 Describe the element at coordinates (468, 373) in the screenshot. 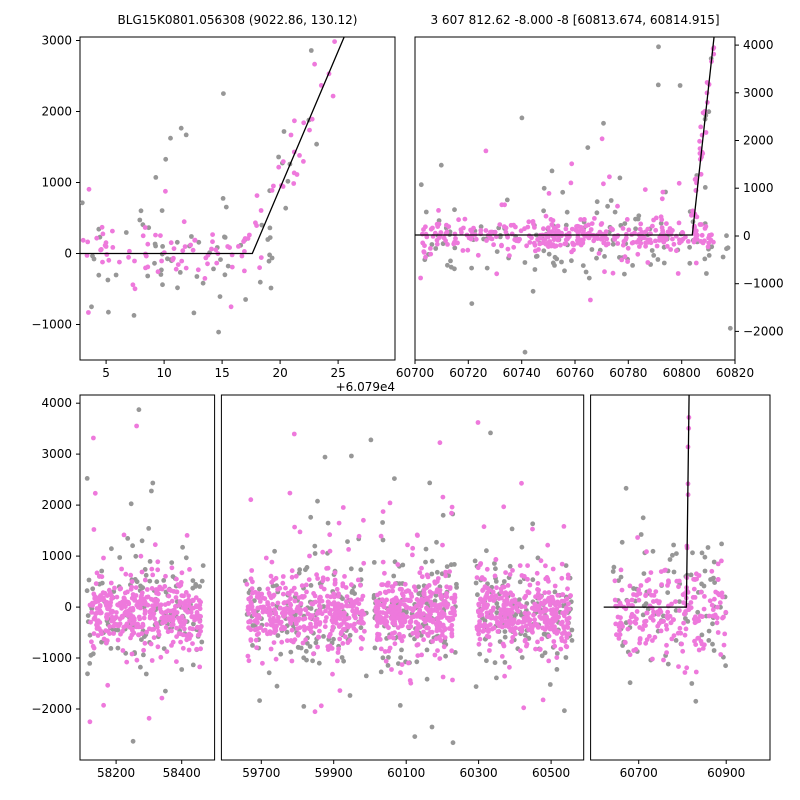

I see `x-tick-label: 60720` at that location.